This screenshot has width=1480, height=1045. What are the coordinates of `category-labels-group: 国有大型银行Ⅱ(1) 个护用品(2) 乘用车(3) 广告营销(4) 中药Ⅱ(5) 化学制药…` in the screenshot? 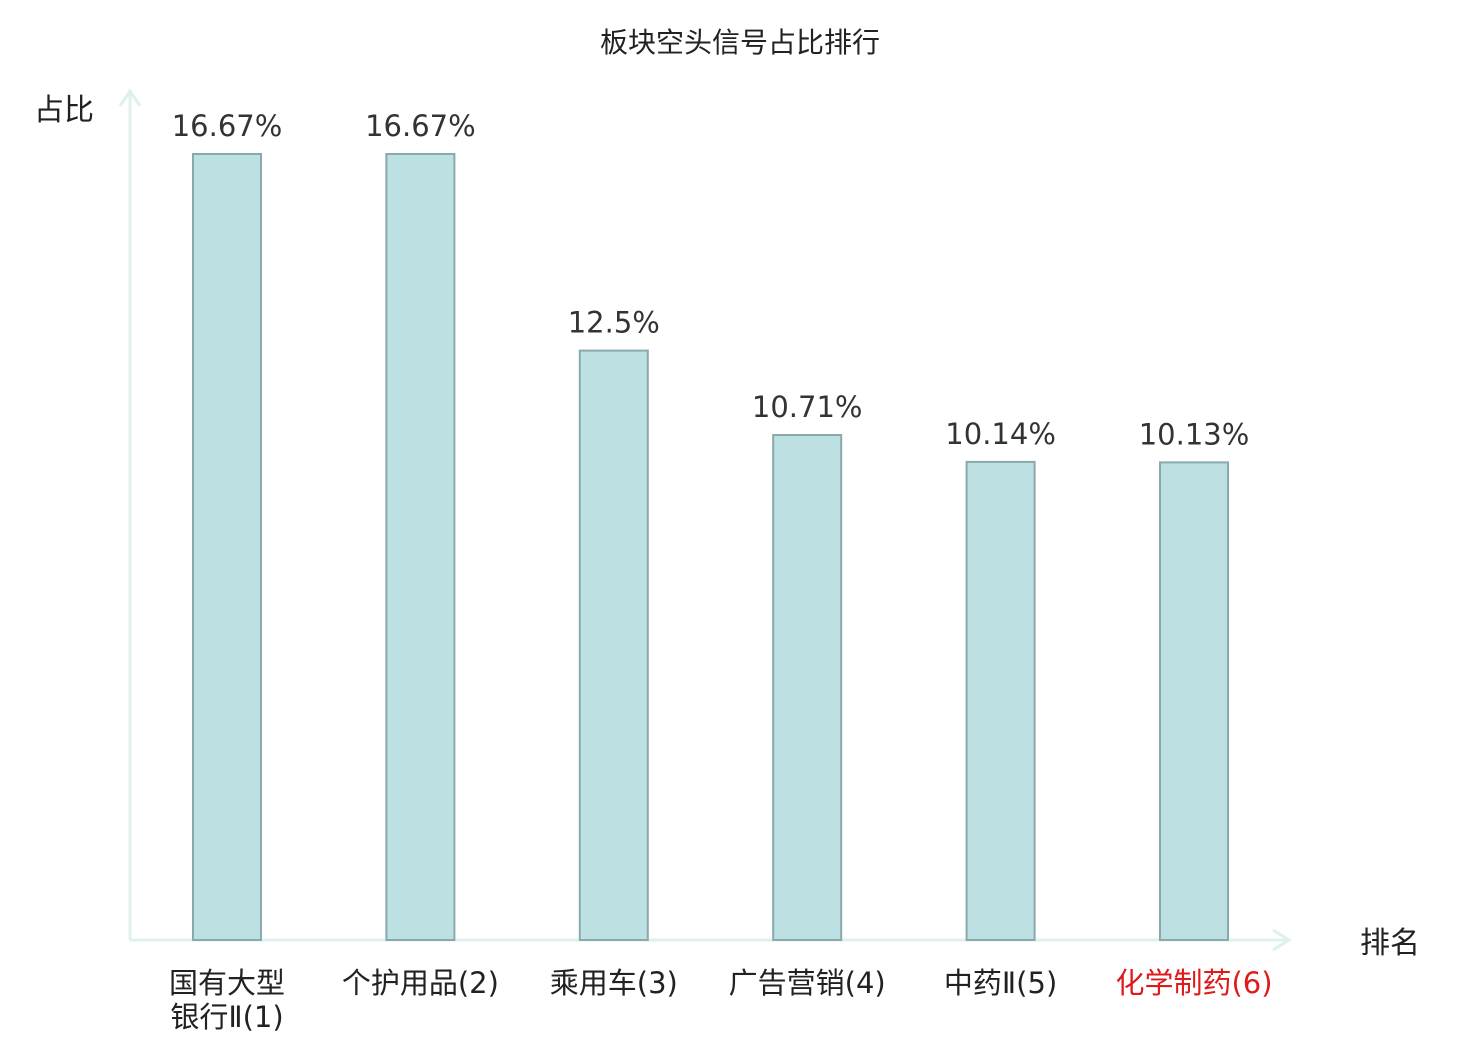 It's located at (721, 1000).